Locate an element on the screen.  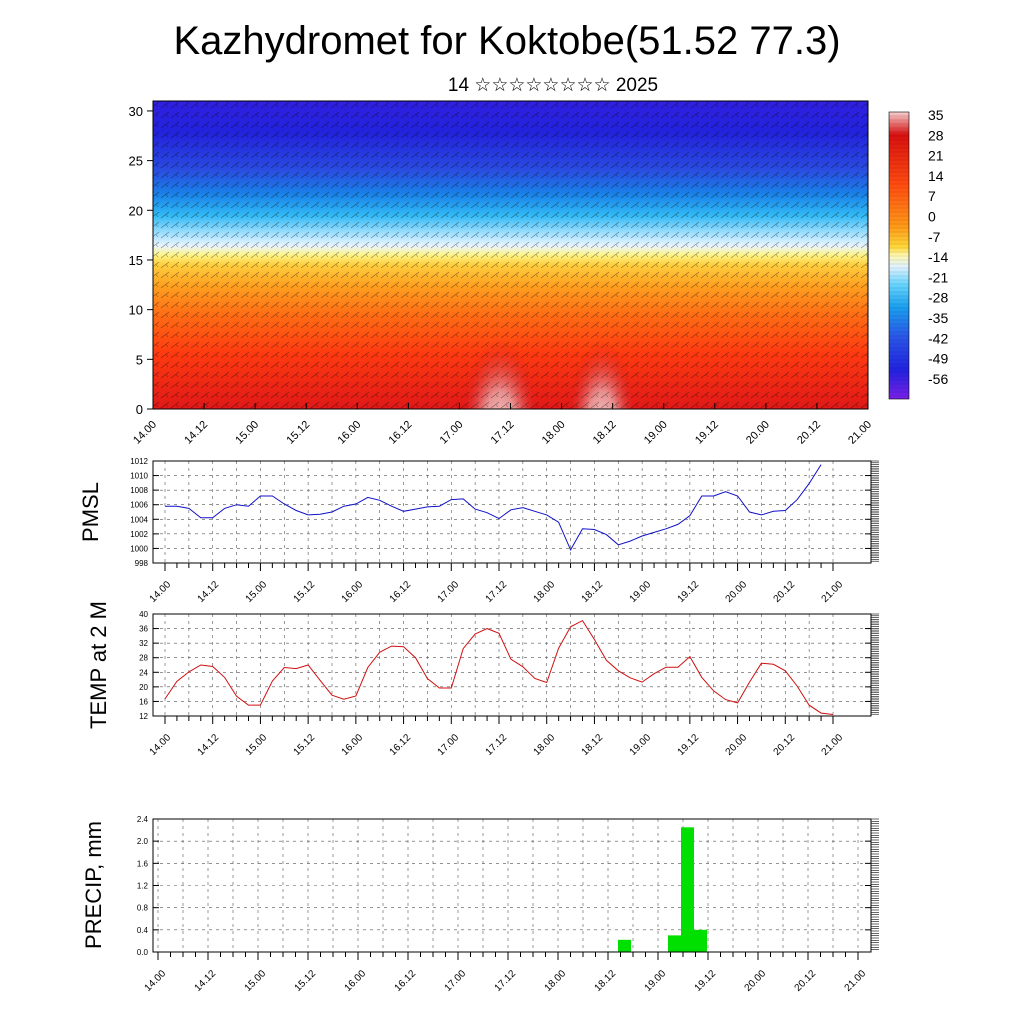
colorbar-tick-label: 21 is located at coordinates (936, 156).